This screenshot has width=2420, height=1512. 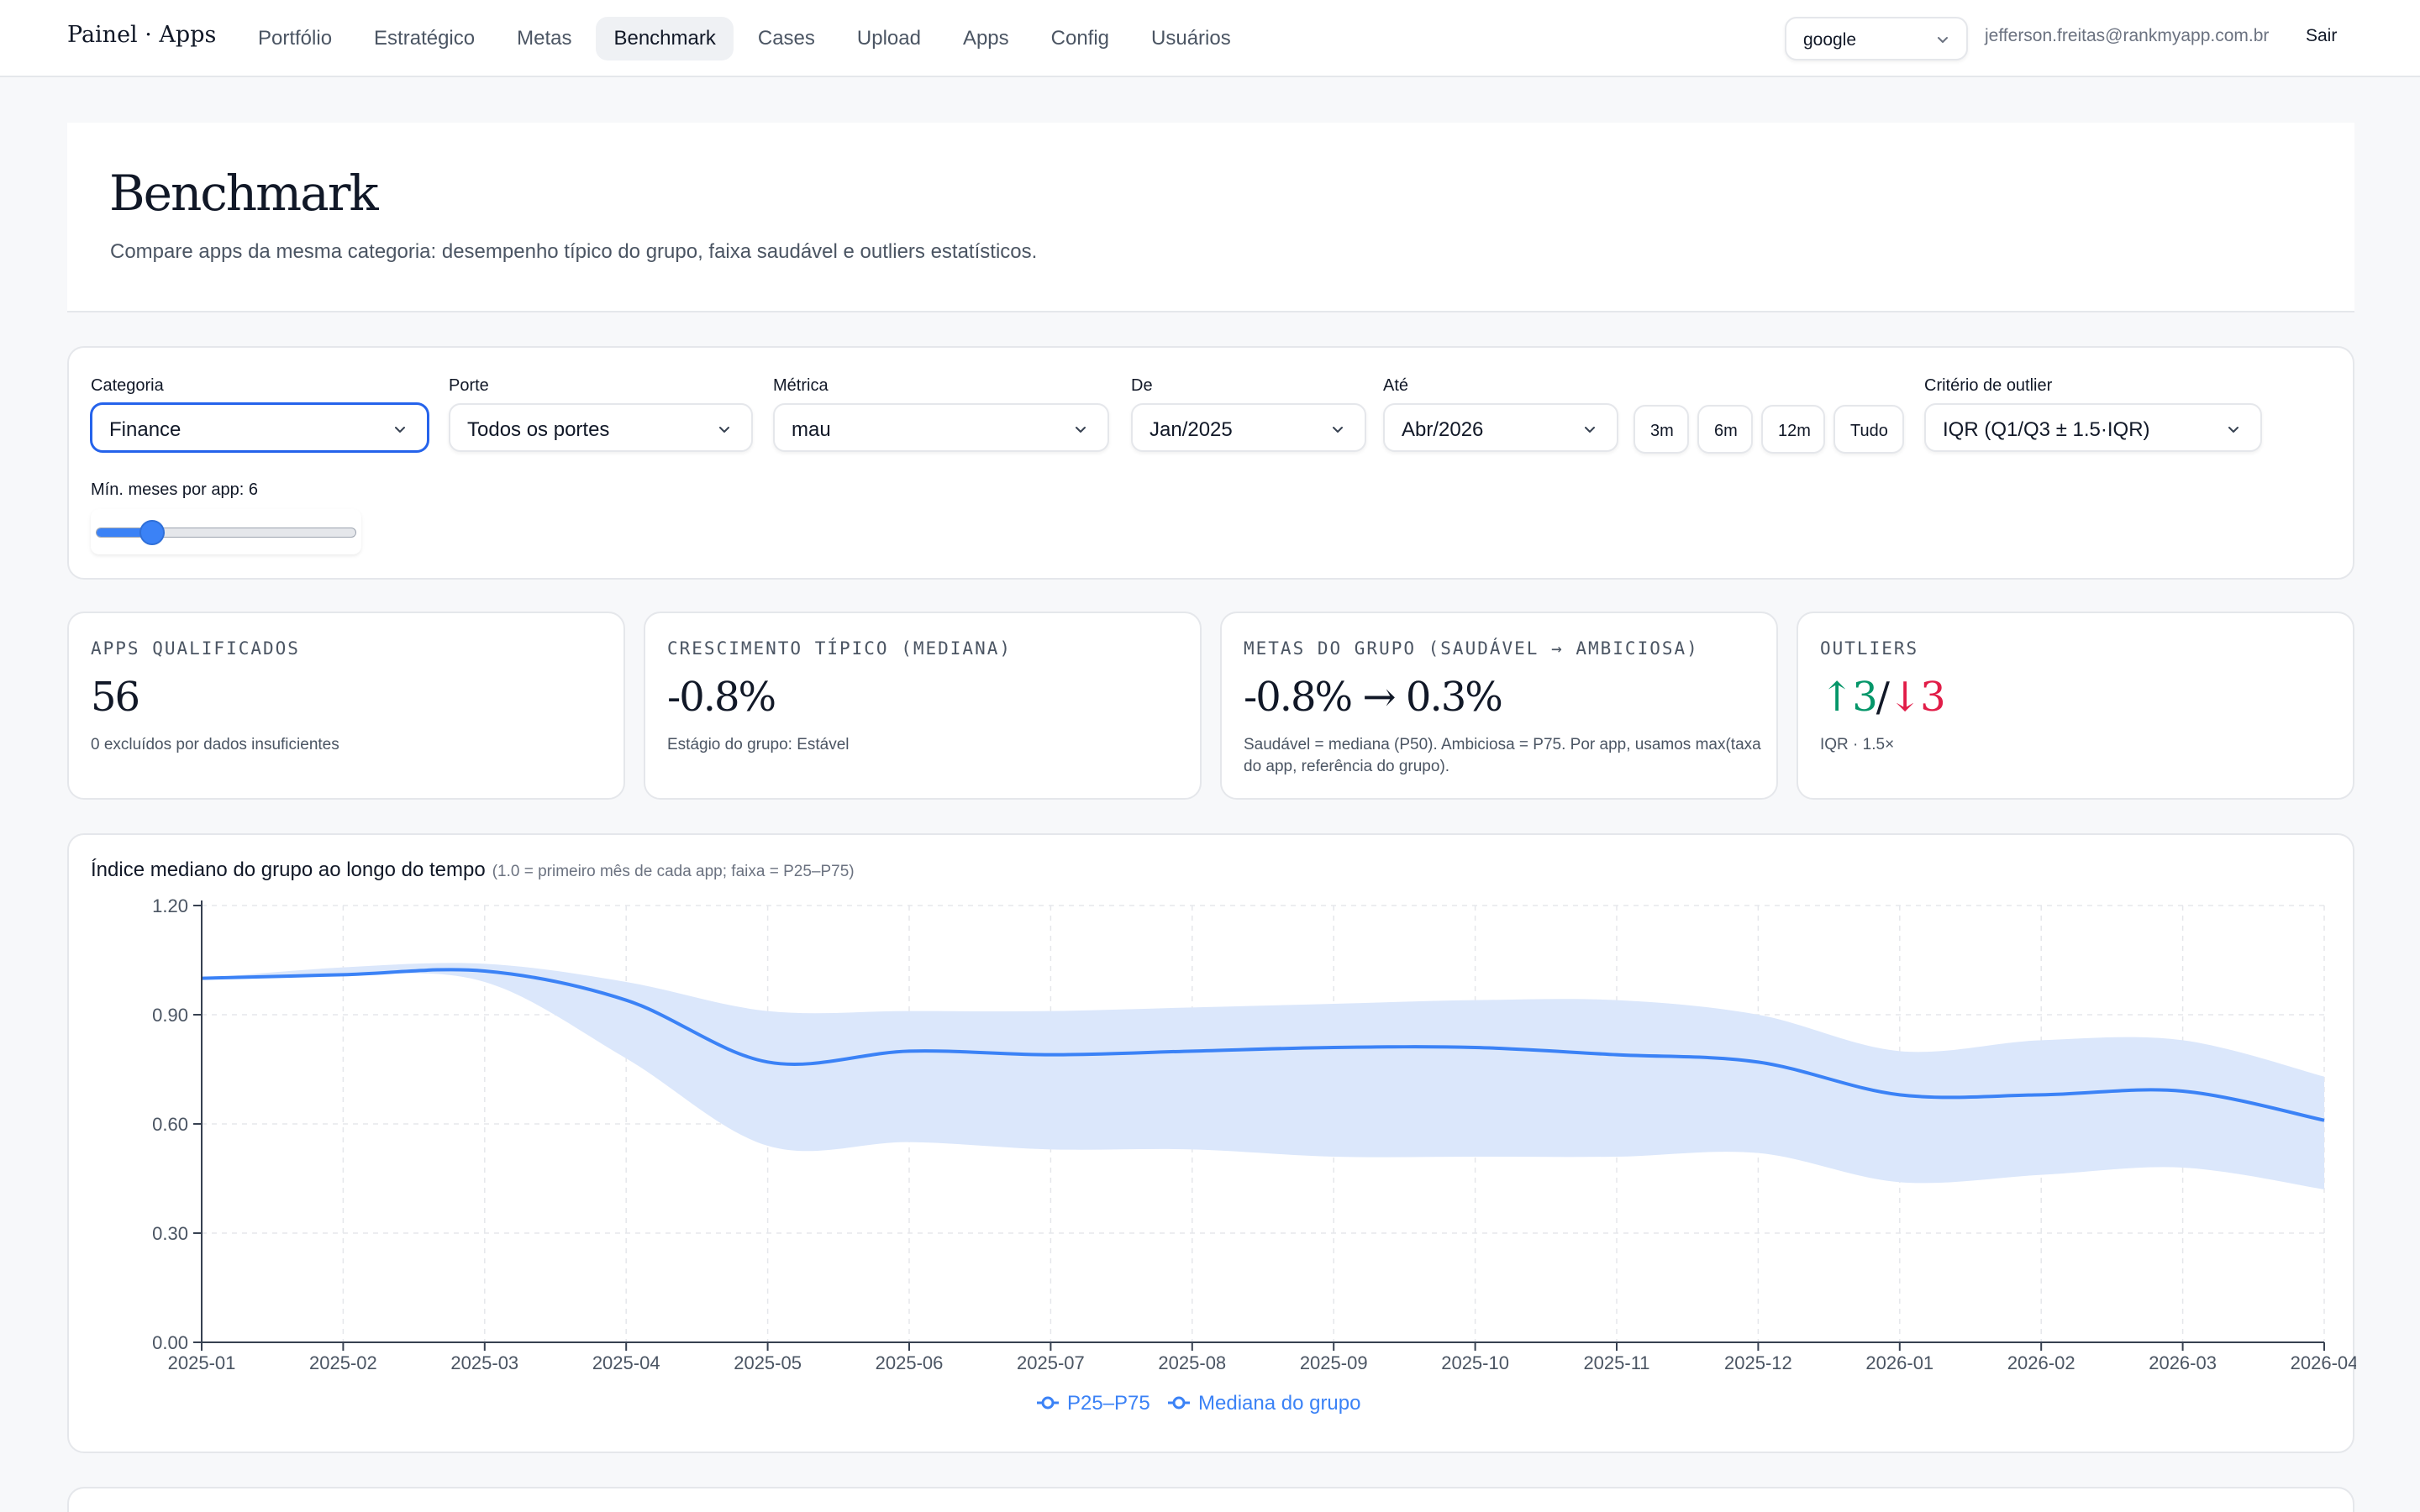 I want to click on brand-logo: Painel · Apps, so click(x=142, y=35).